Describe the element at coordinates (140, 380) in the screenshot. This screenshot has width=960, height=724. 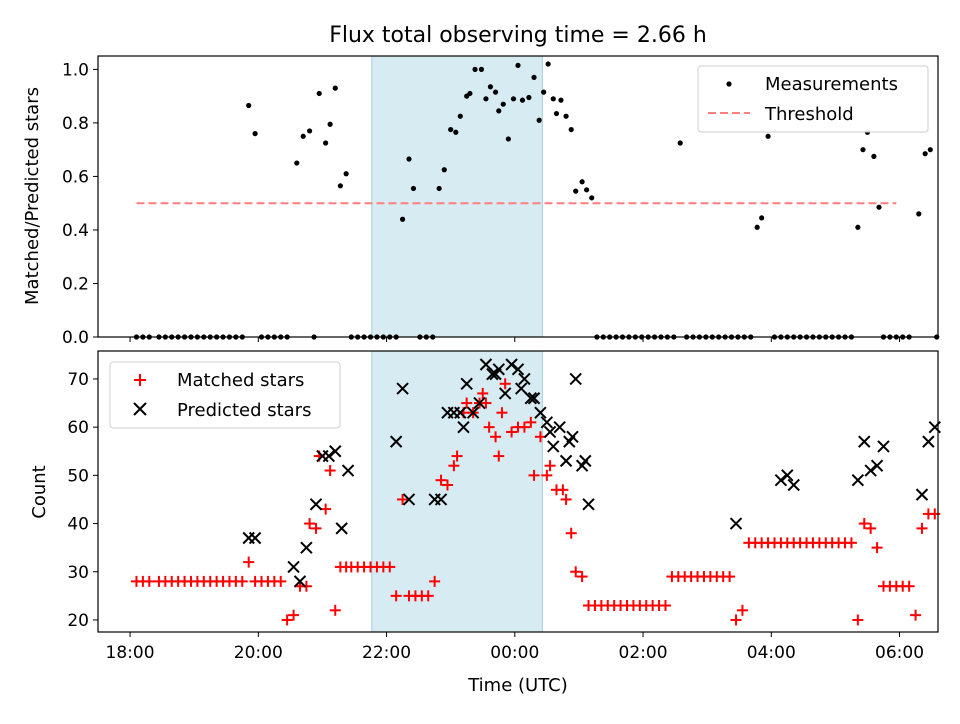
I see `legend-matched-marker` at that location.